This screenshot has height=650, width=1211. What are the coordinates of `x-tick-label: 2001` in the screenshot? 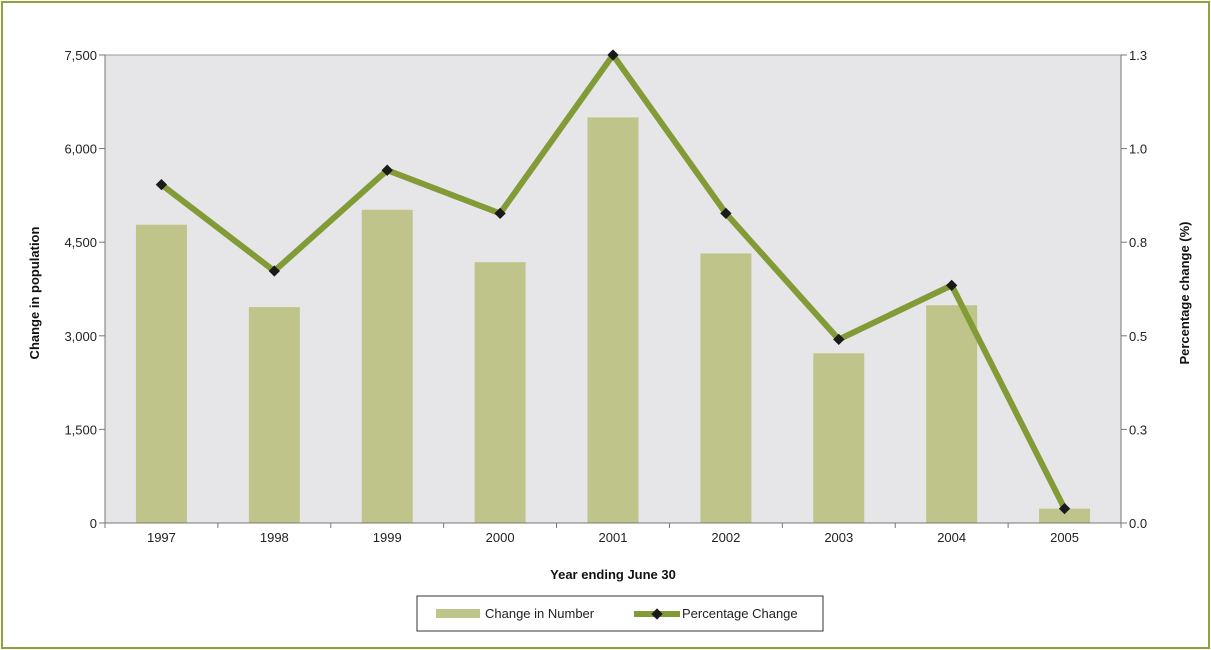 It's located at (613, 537).